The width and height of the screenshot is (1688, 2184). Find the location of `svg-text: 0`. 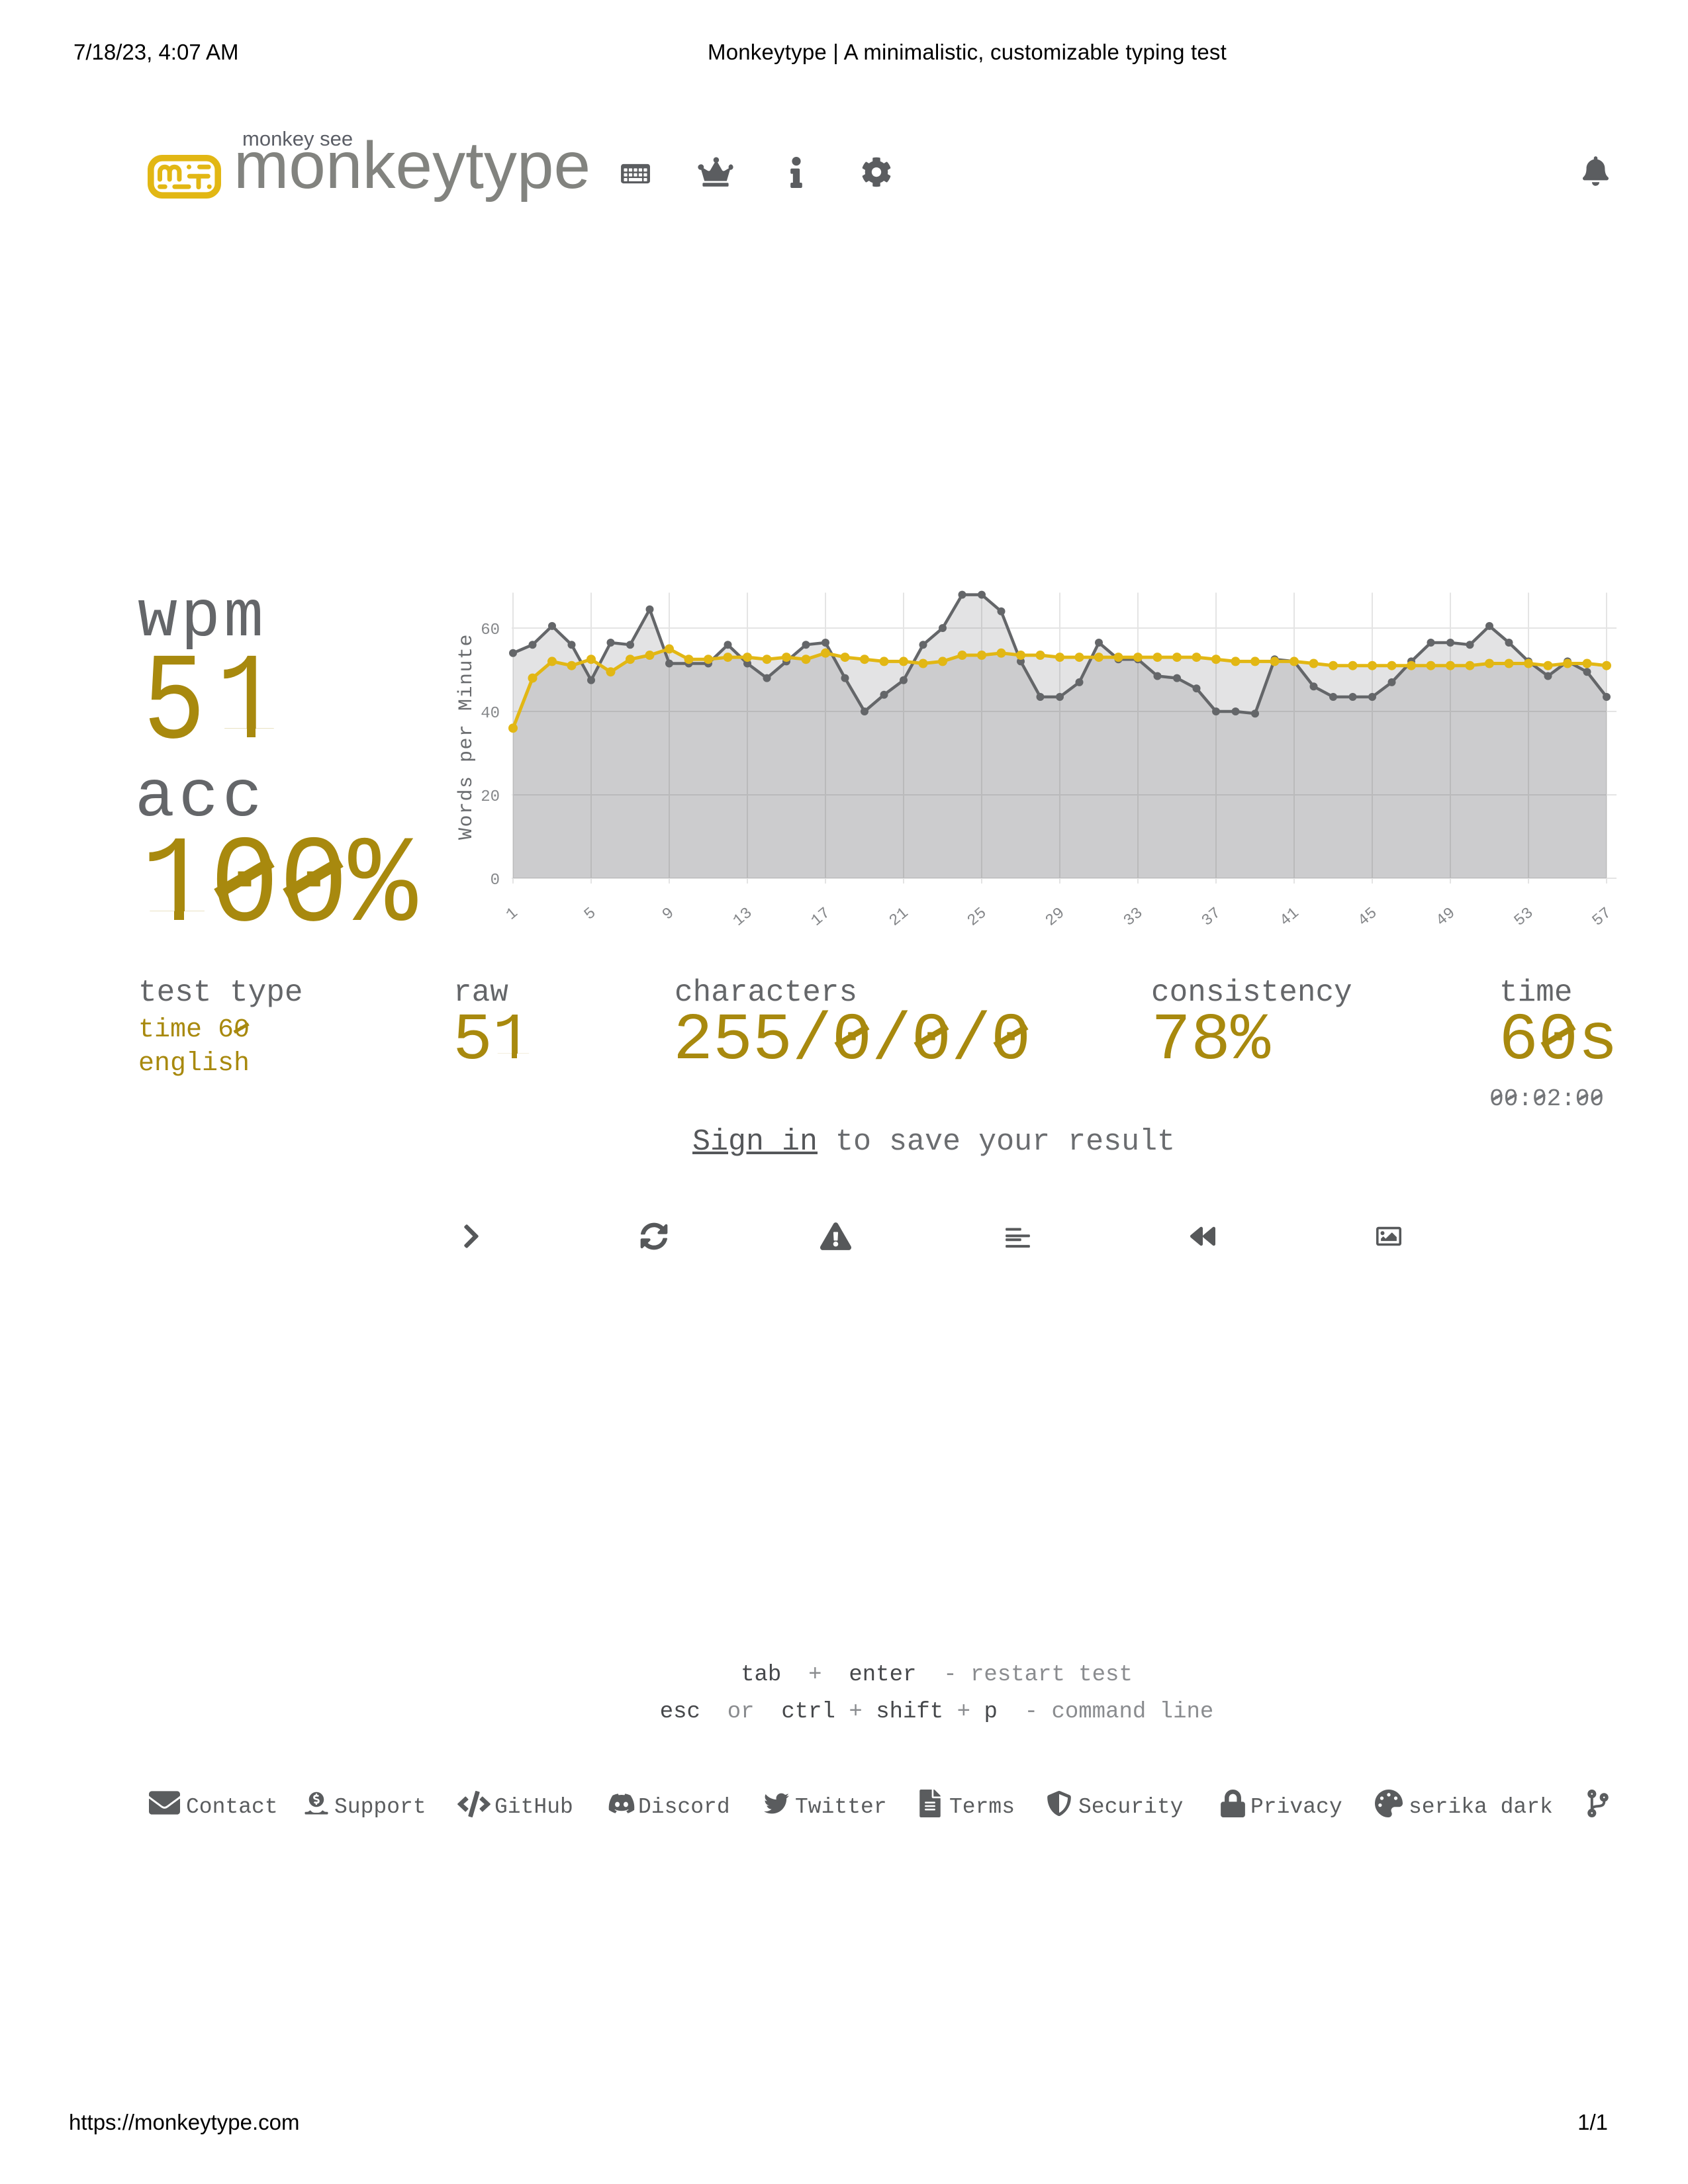

svg-text: 0 is located at coordinates (495, 880).